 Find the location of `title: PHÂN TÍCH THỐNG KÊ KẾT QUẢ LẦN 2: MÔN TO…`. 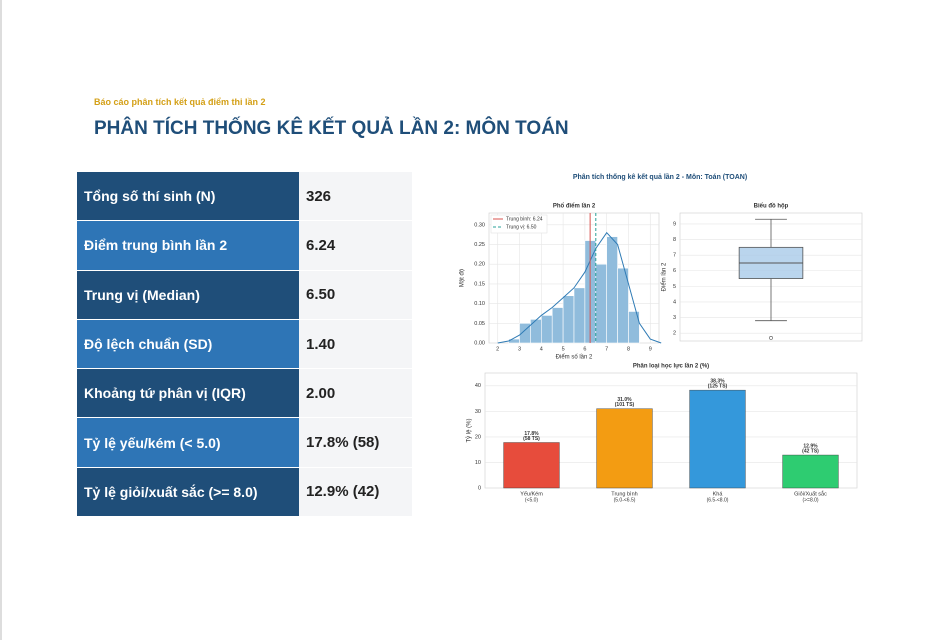

title: PHÂN TÍCH THỐNG KÊ KẾT QUẢ LẦN 2: MÔN TO… is located at coordinates (331, 128).